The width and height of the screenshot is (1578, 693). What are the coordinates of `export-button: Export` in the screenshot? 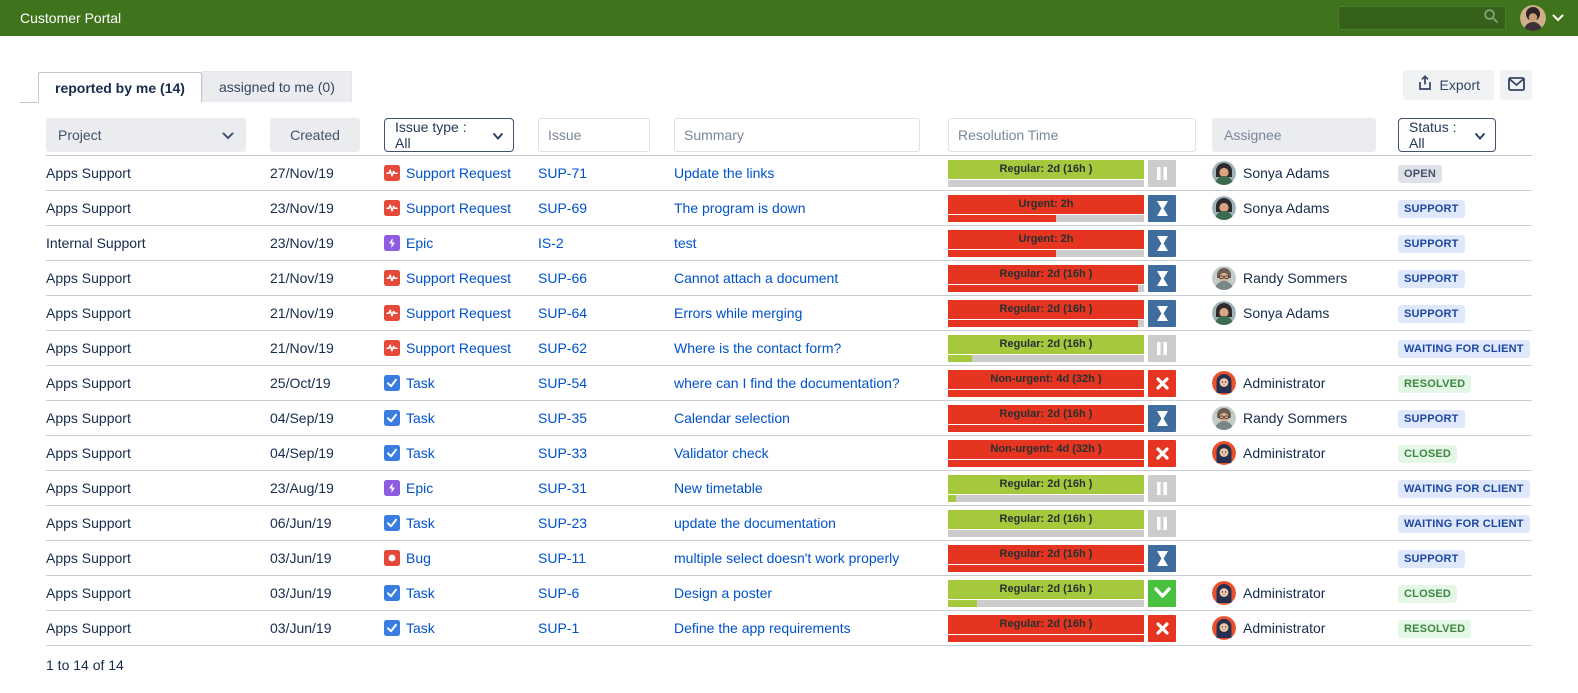 It's located at (1448, 85).